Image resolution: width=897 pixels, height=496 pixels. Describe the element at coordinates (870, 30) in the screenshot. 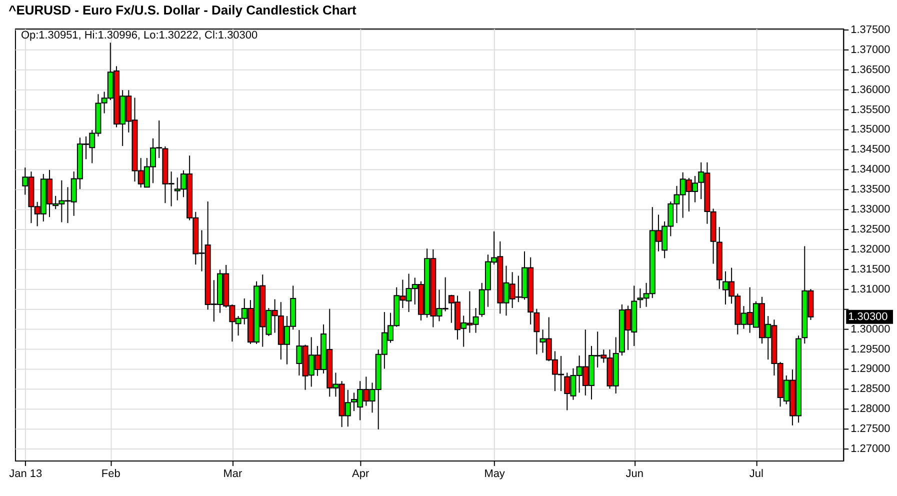

I see `y-tick-label: 1.37500` at that location.